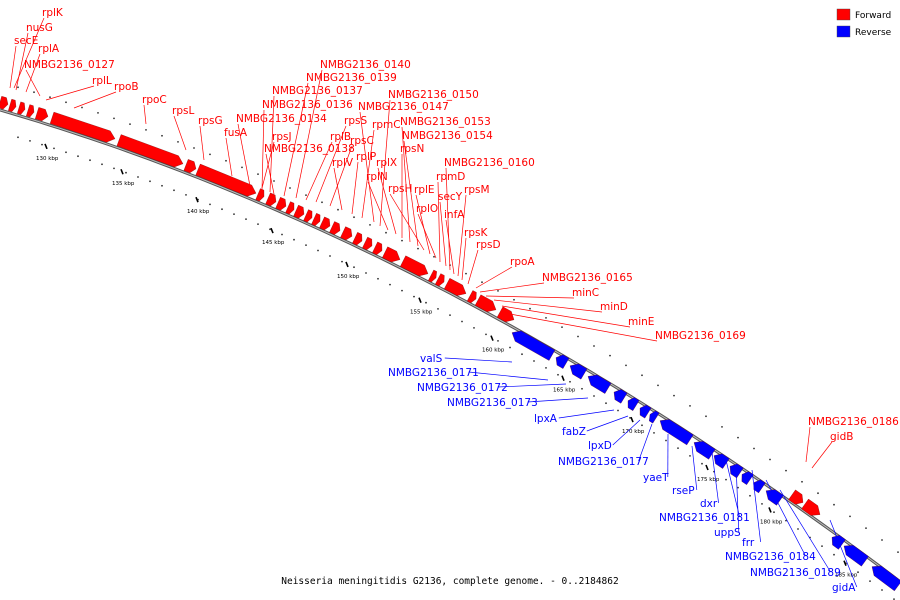 The height and width of the screenshot is (600, 900). I want to click on forward-gene-label: rplV, so click(343, 163).